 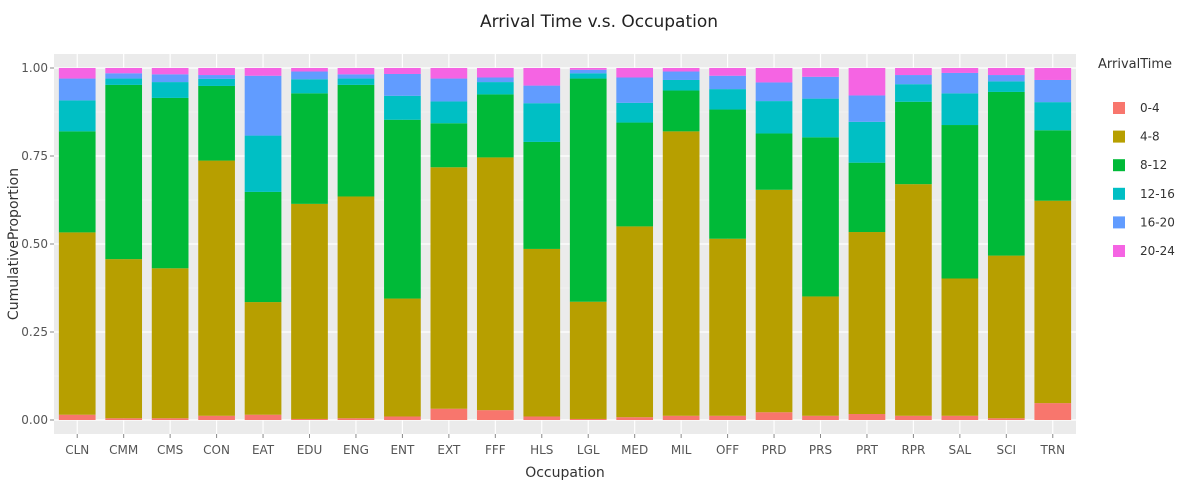 I want to click on legend-label: 4-8, so click(x=1150, y=137).